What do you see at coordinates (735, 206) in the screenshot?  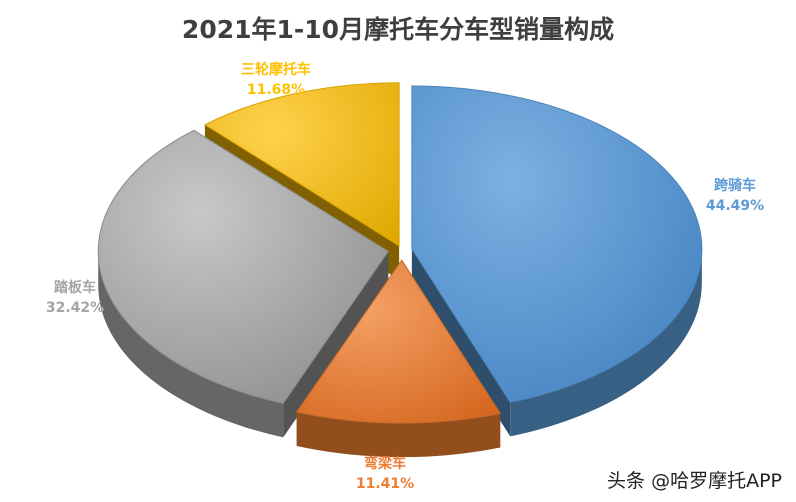 I see `slice-label-value: 44.49%` at bounding box center [735, 206].